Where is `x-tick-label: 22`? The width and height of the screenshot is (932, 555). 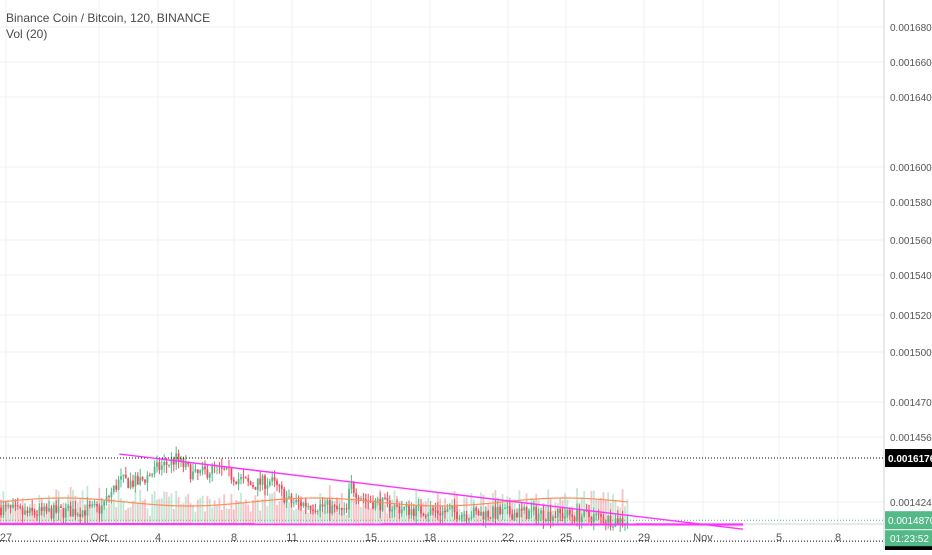 x-tick-label: 22 is located at coordinates (508, 538).